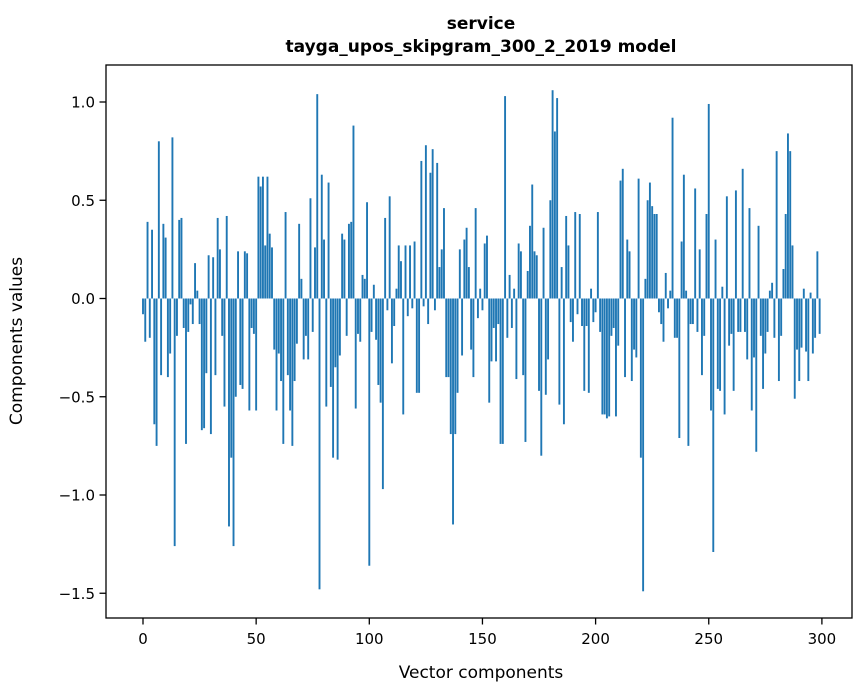  What do you see at coordinates (482, 639) in the screenshot?
I see `x-tick-label: 150` at bounding box center [482, 639].